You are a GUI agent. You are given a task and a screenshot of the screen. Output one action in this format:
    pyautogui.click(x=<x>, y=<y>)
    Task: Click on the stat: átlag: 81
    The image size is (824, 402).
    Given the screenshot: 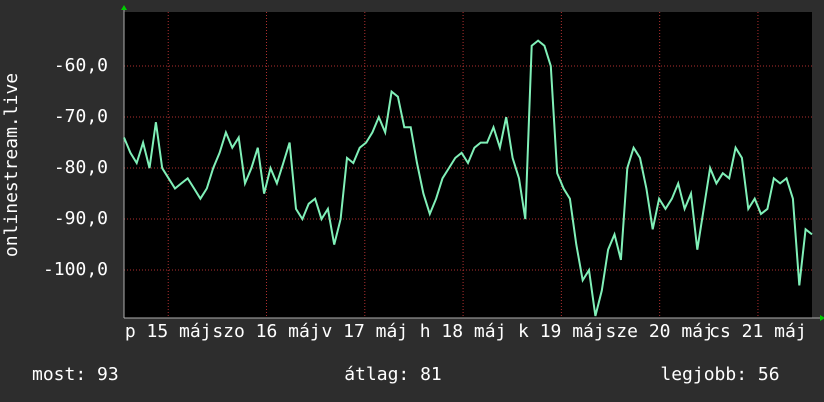 What is the action you would take?
    pyautogui.click(x=393, y=374)
    